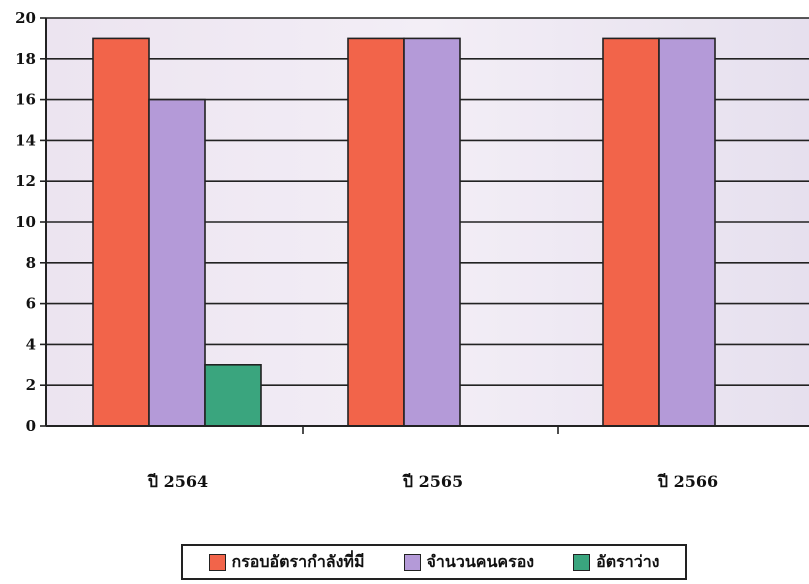 The width and height of the screenshot is (809, 584). What do you see at coordinates (31, 344) in the screenshot?
I see `y-tick-label: 4` at bounding box center [31, 344].